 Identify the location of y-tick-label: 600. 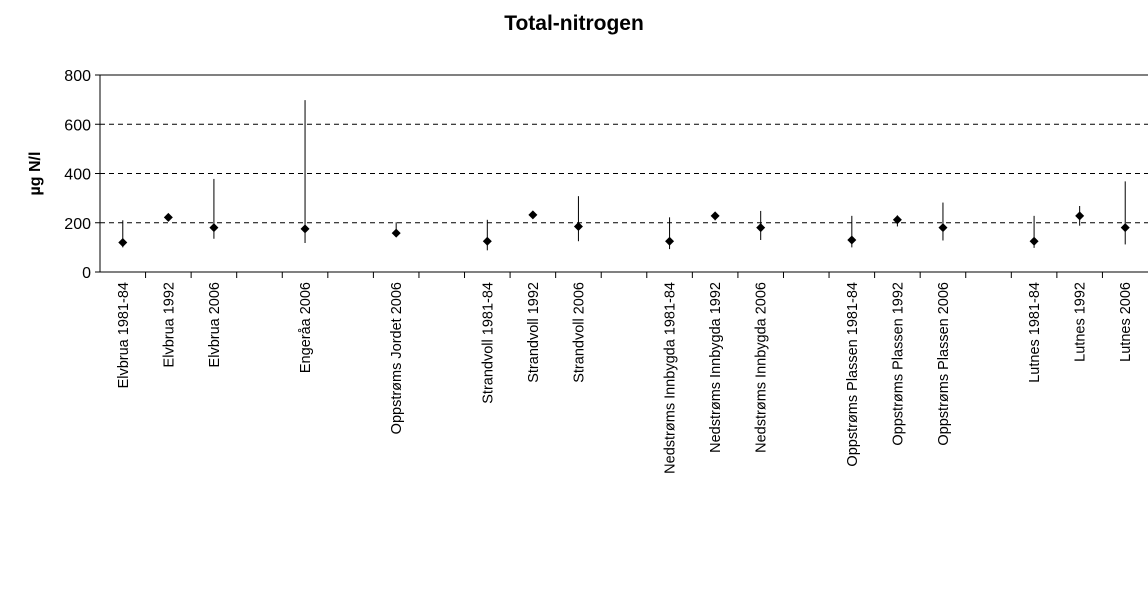
(77, 125).